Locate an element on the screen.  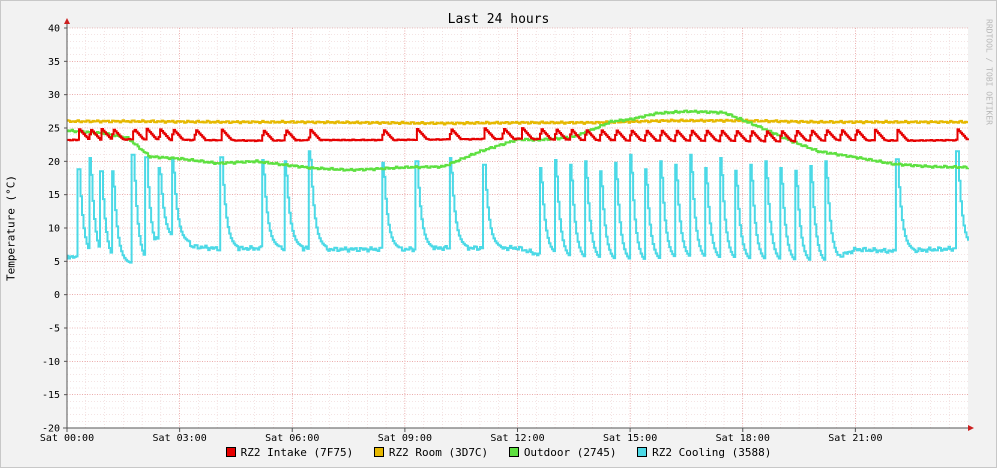
x-tick-label: Sat 21:00 is located at coordinates (855, 438).